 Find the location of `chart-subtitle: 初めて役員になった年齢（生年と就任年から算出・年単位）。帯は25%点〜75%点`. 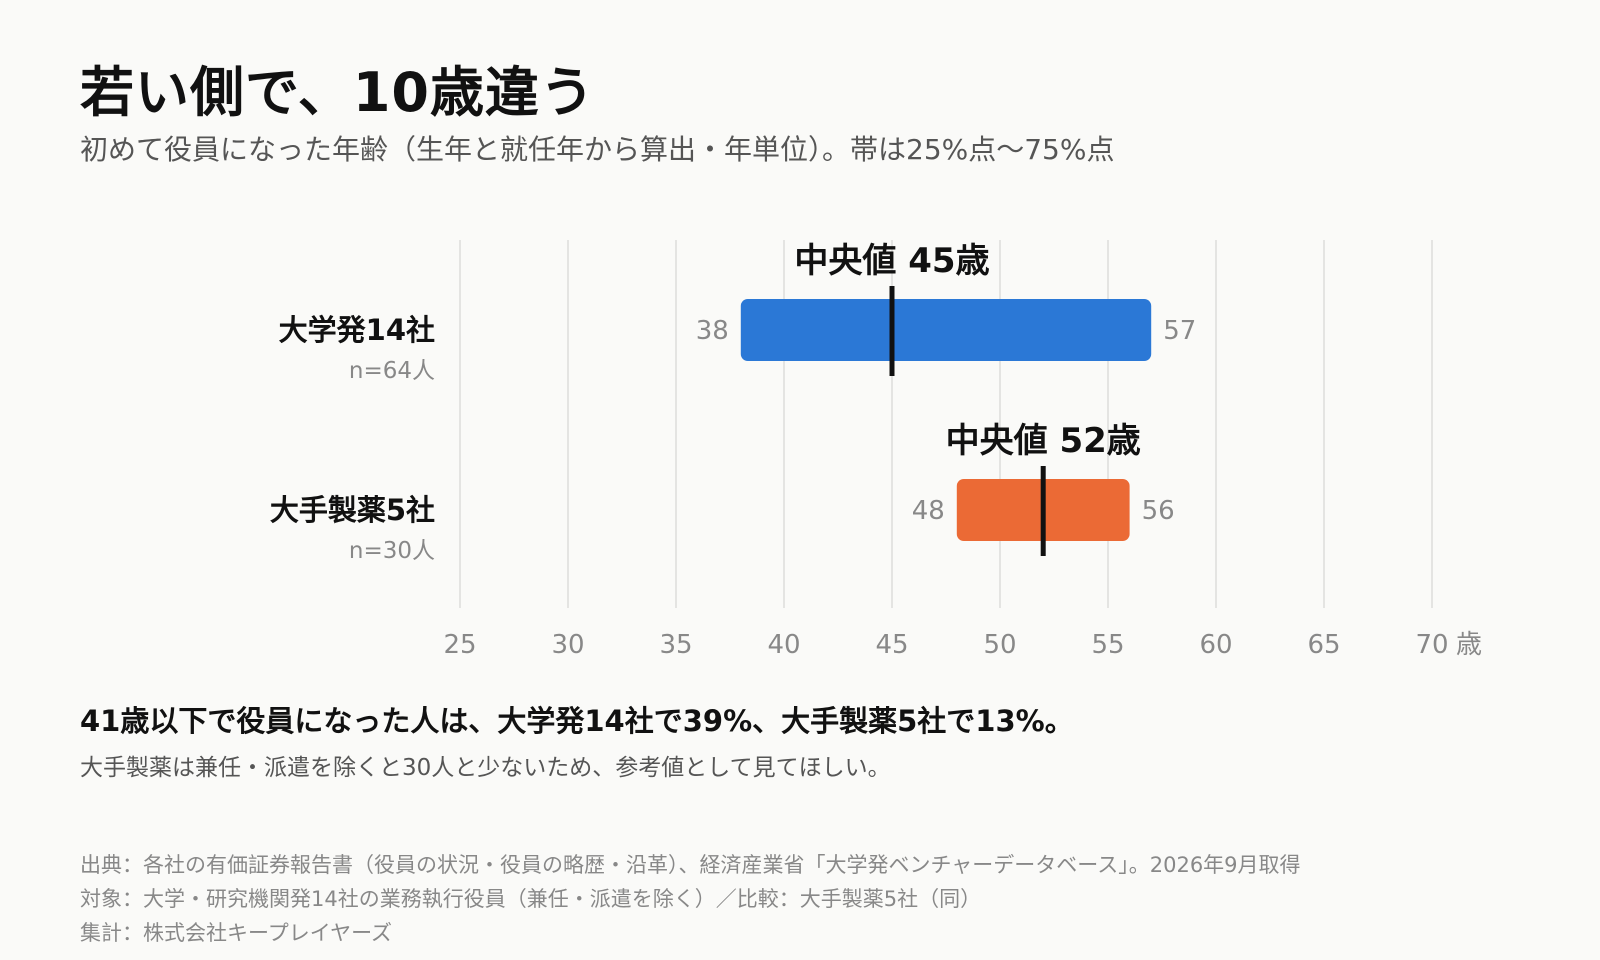

chart-subtitle: 初めて役員になった年齢（生年と就任年から算出・年単位）。帯は25%点〜75%点 is located at coordinates (597, 149).